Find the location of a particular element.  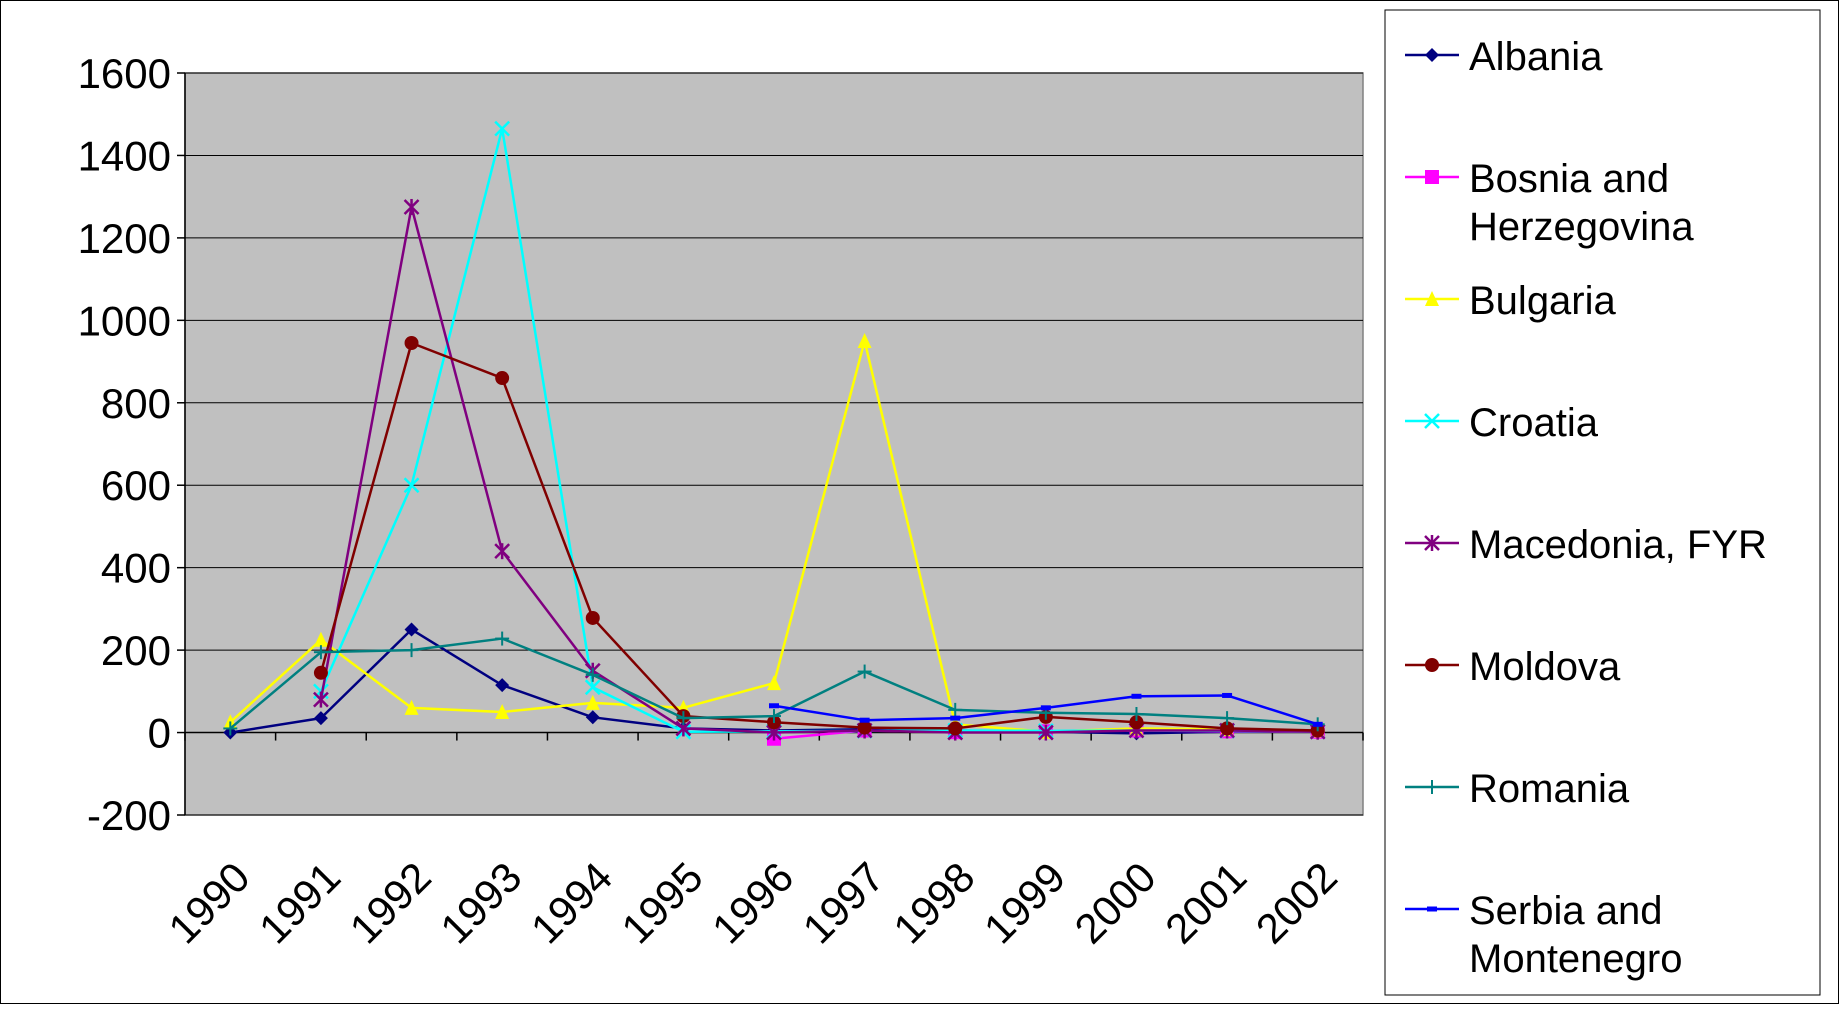

legend-label: Albania is located at coordinates (1536, 57).